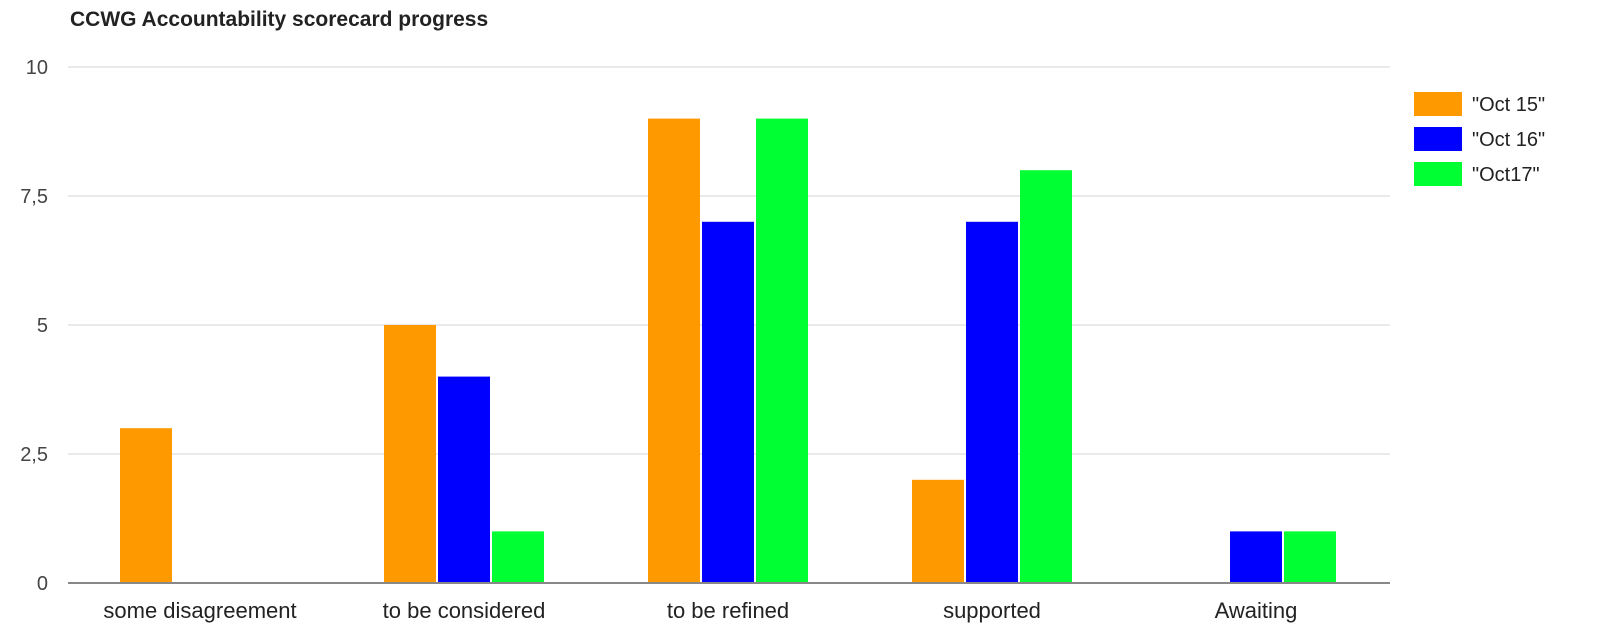 The image size is (1608, 639). I want to click on legend: "Oct 15" "Oct 16" "Oct17", so click(1479, 139).